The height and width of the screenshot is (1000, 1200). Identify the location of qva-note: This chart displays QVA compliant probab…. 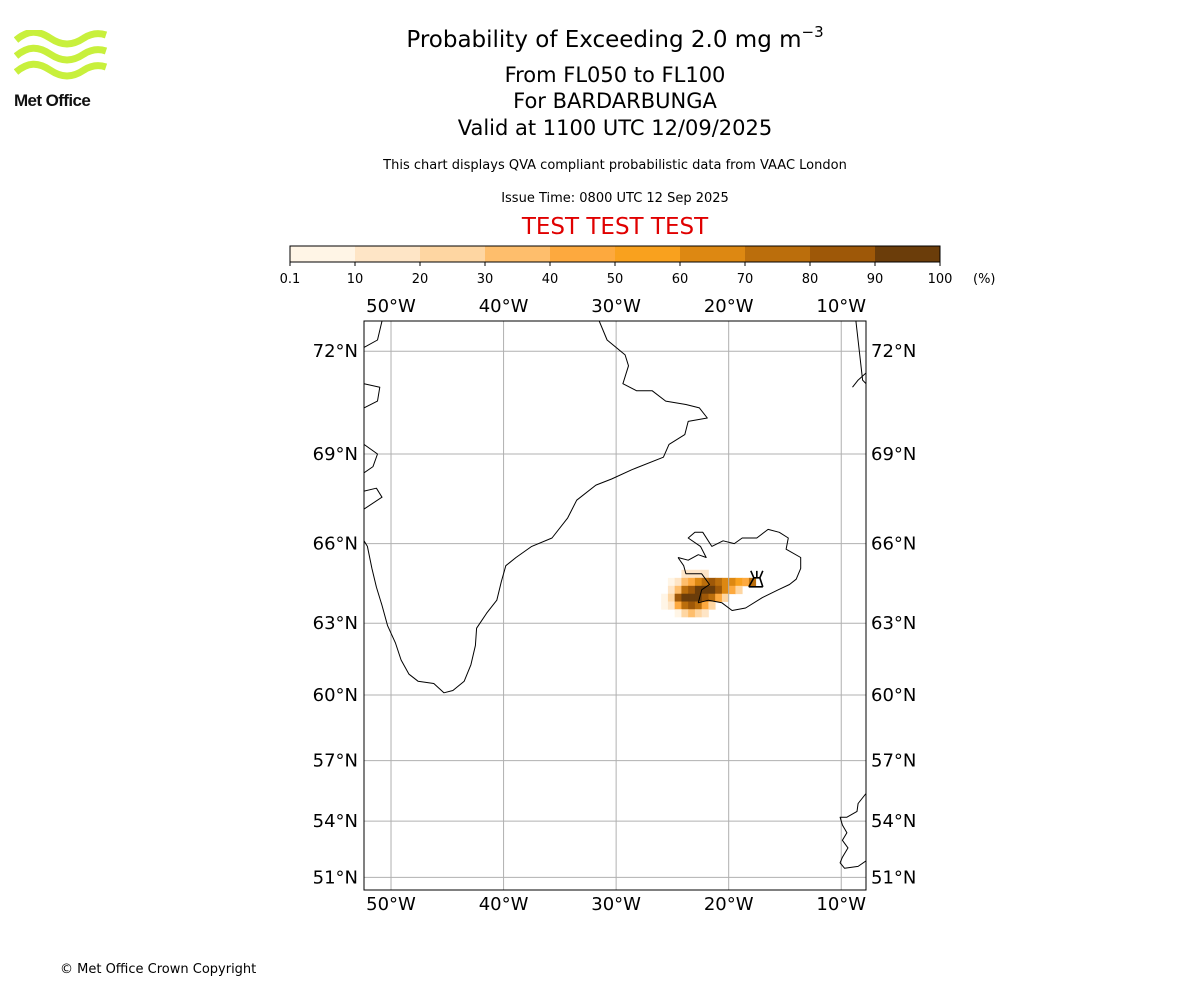
(615, 165).